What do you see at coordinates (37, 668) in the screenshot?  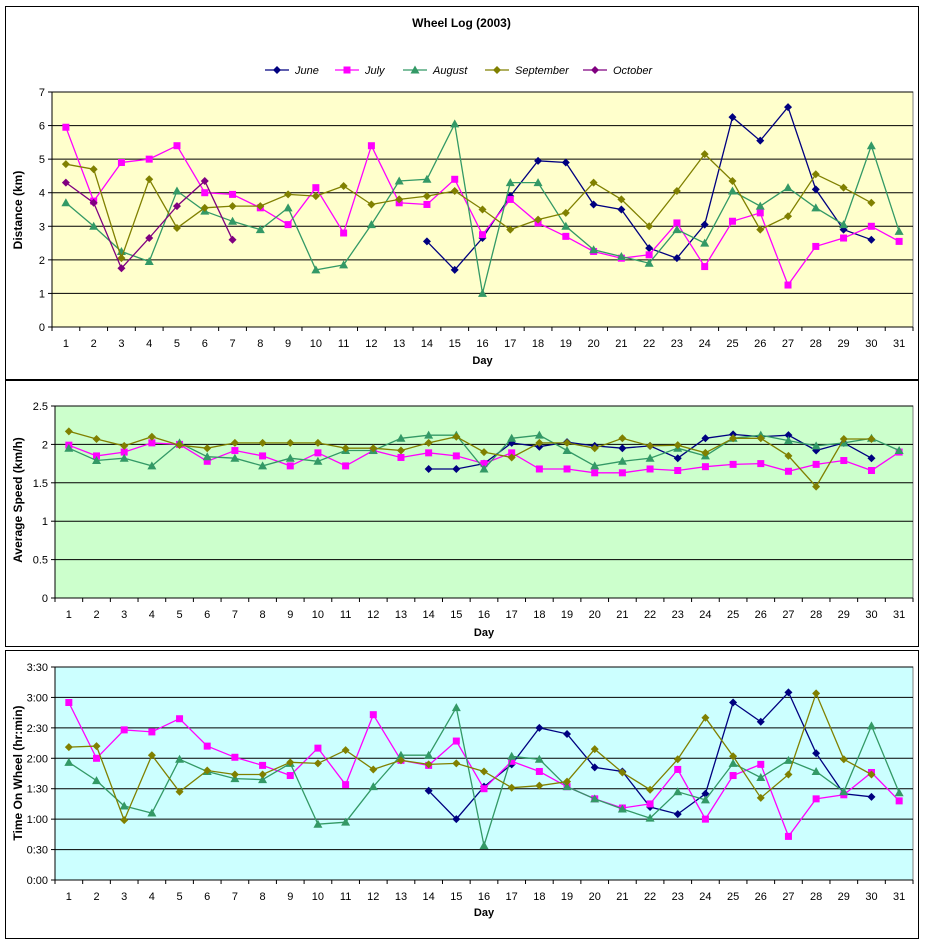 I see `y-tick-label: 3:30` at bounding box center [37, 668].